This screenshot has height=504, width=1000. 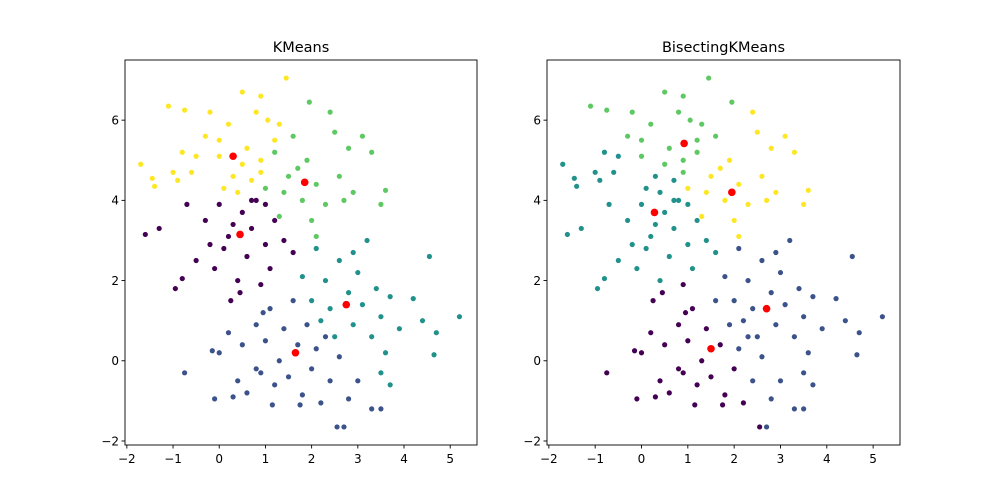 I want to click on subplot-title: KMeans, so click(x=301, y=48).